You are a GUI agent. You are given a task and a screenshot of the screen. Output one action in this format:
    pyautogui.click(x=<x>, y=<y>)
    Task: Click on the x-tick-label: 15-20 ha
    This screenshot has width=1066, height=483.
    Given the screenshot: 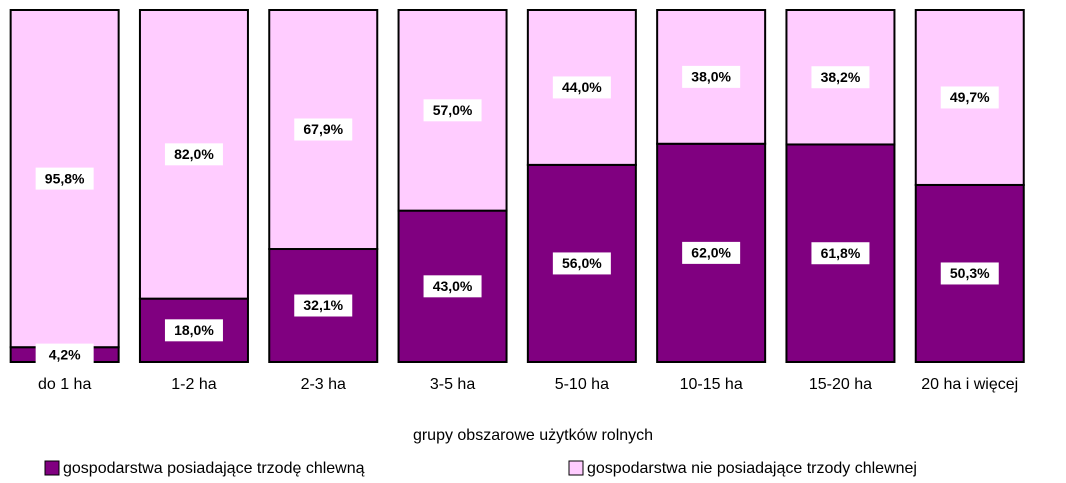 What is the action you would take?
    pyautogui.click(x=840, y=384)
    